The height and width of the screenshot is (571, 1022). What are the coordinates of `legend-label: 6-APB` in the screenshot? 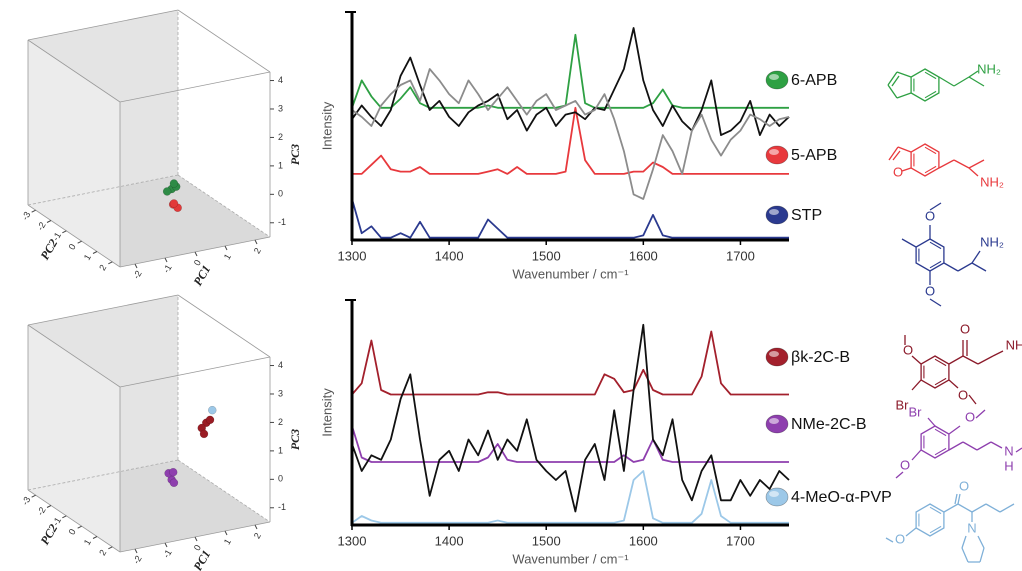 It's located at (814, 80).